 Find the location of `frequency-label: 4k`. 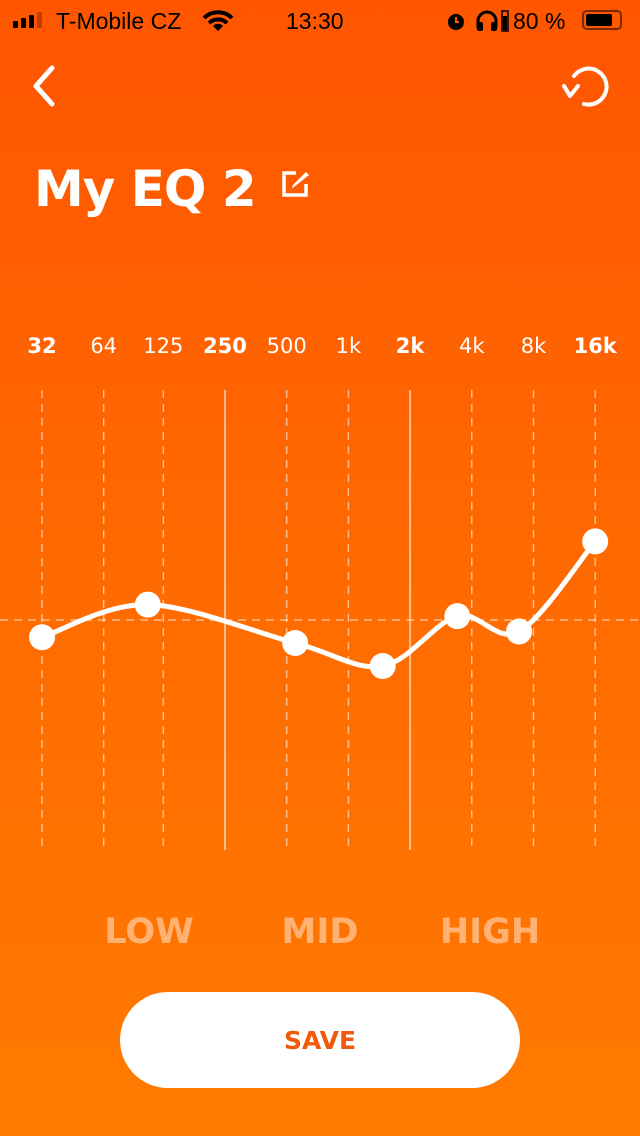

frequency-label: 4k is located at coordinates (472, 346).